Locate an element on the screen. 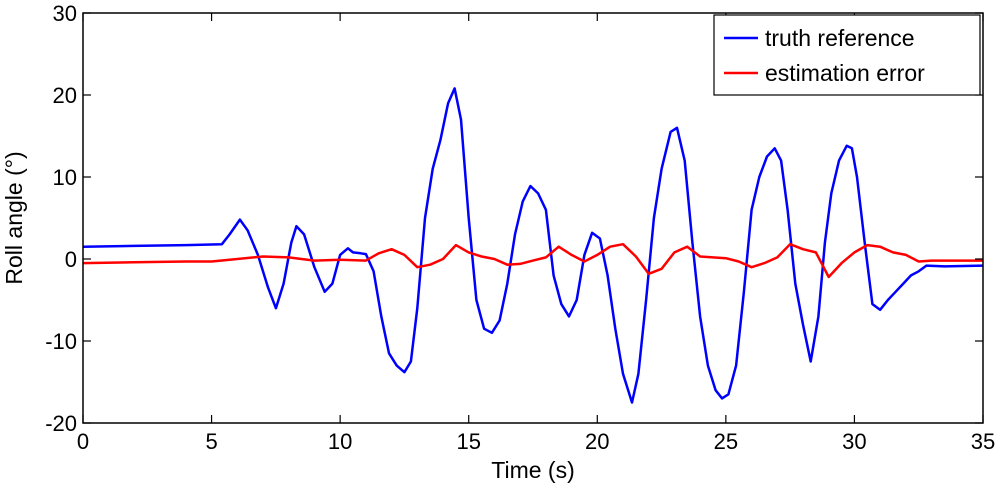  x-axis-label: Time (s) is located at coordinates (532, 470).